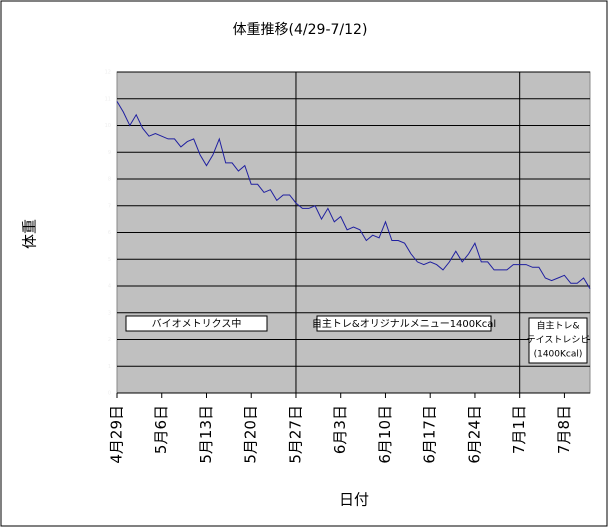  I want to click on x-tick-label: 7月8日, so click(564, 429).